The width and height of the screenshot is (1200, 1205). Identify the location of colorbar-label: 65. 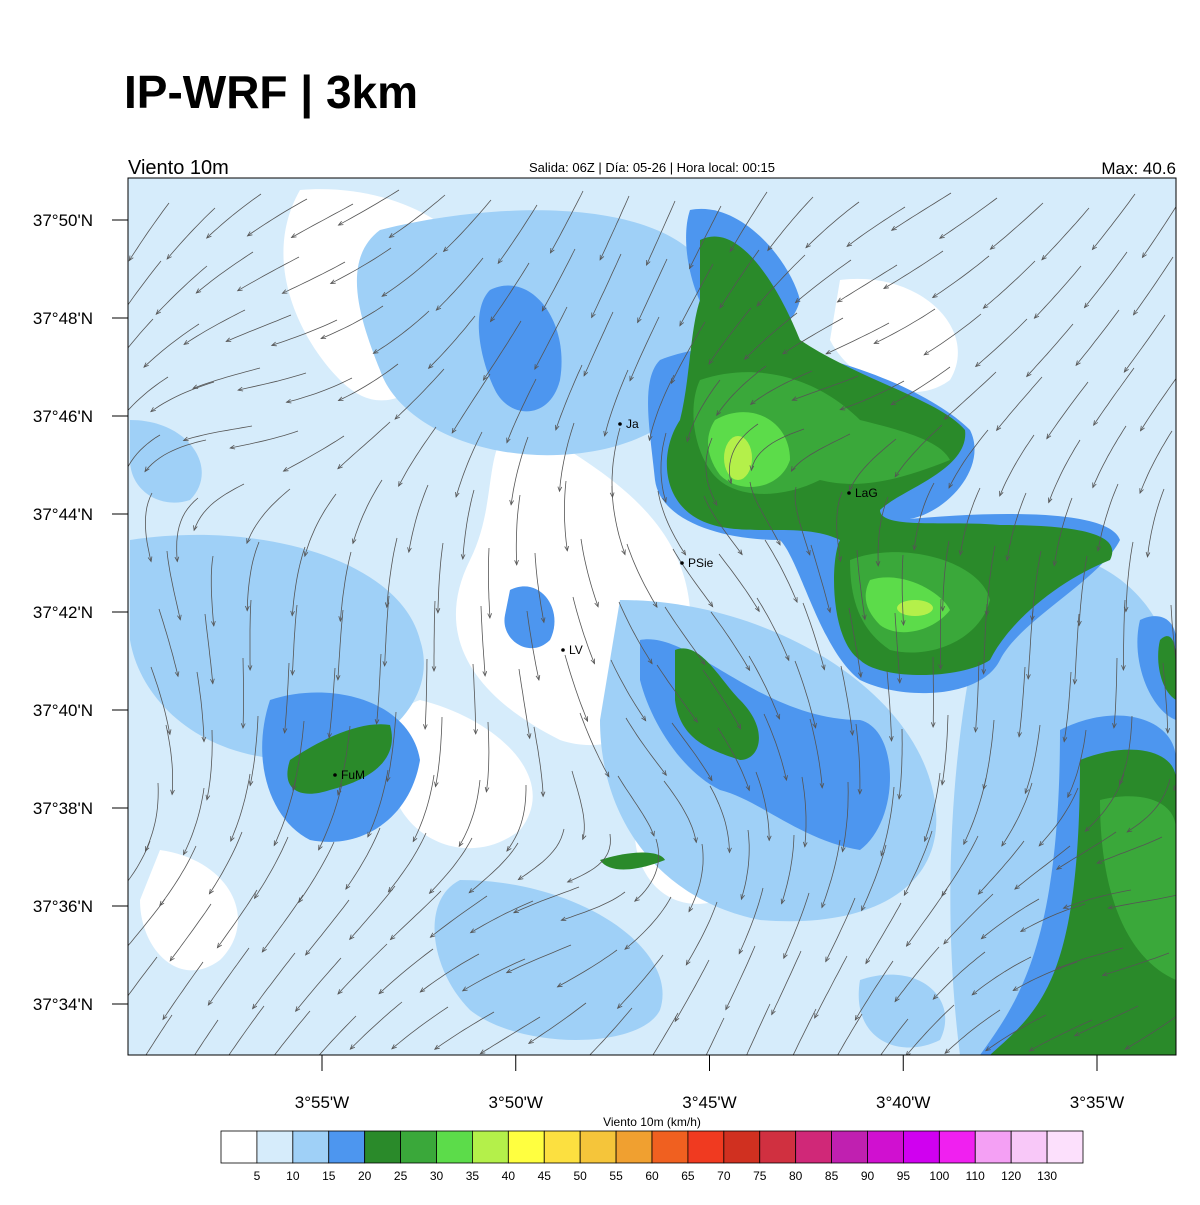
(688, 1176).